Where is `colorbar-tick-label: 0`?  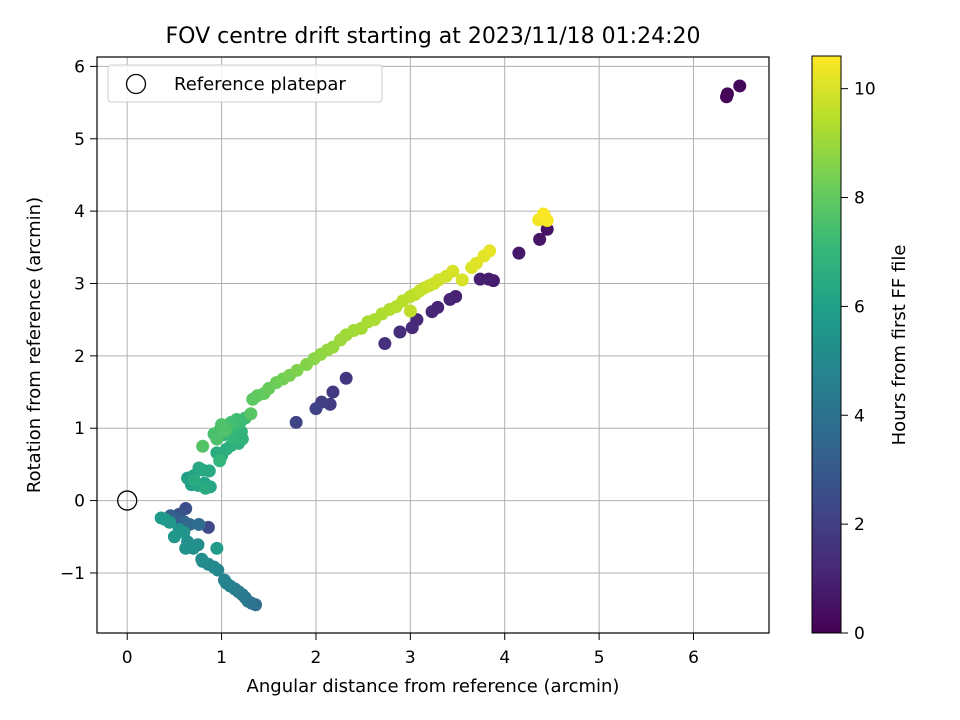
colorbar-tick-label: 0 is located at coordinates (859, 634).